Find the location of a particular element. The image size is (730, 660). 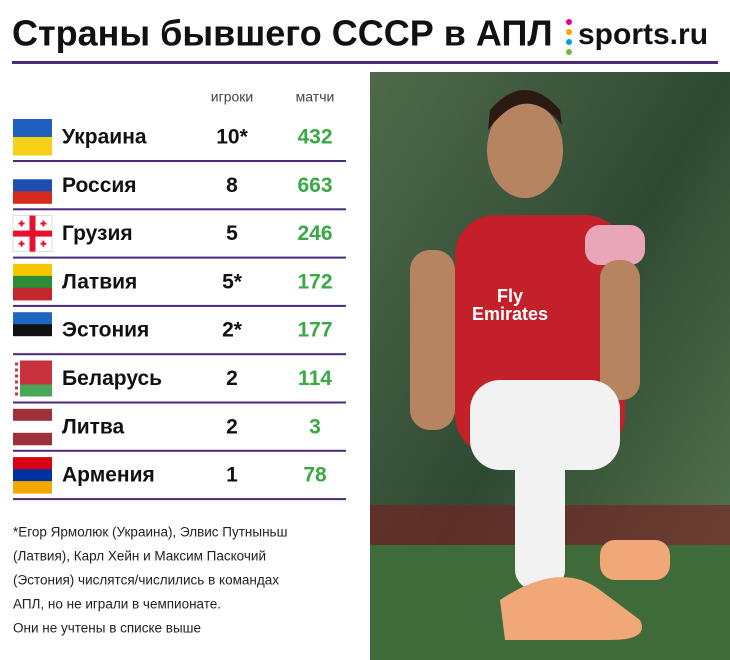

country-name: Эстония is located at coordinates (105, 330).